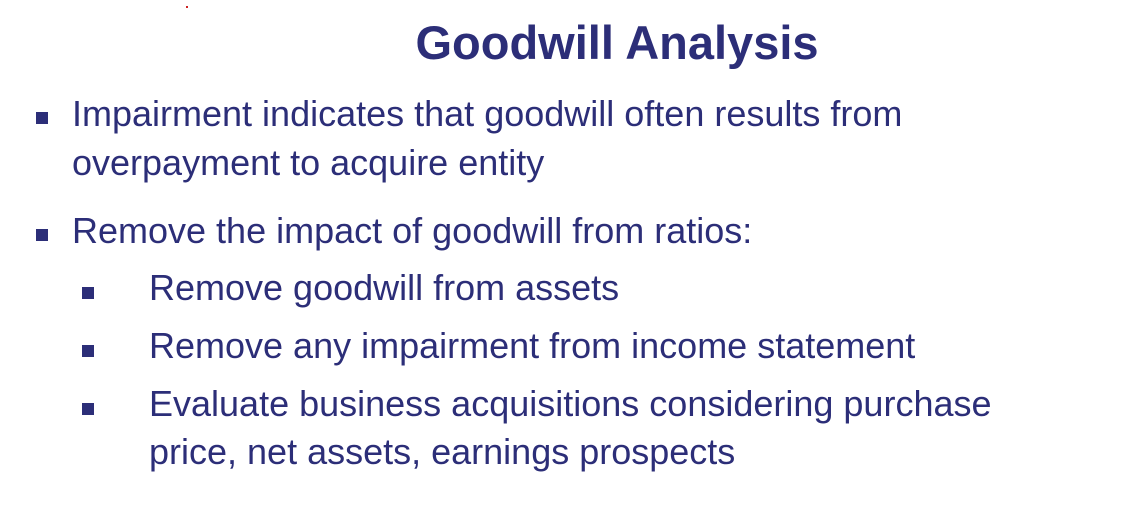  Describe the element at coordinates (384, 287) in the screenshot. I see `sub-bullet-line: Remove goodwill from assets` at that location.